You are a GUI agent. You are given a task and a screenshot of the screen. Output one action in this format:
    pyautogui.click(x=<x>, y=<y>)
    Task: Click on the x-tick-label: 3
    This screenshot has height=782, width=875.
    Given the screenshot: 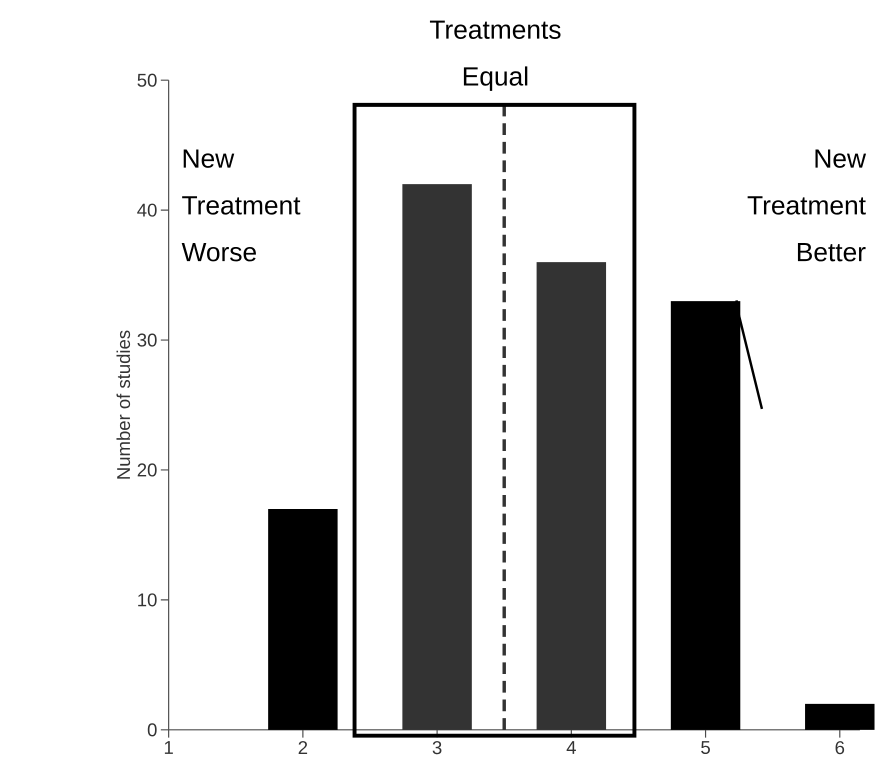 What is the action you would take?
    pyautogui.click(x=437, y=747)
    